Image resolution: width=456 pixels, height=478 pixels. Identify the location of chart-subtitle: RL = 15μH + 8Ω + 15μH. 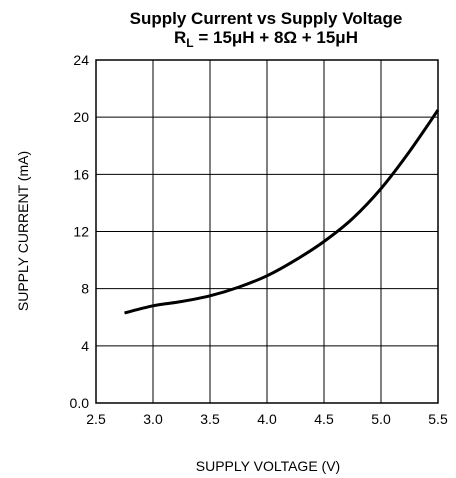
(266, 39).